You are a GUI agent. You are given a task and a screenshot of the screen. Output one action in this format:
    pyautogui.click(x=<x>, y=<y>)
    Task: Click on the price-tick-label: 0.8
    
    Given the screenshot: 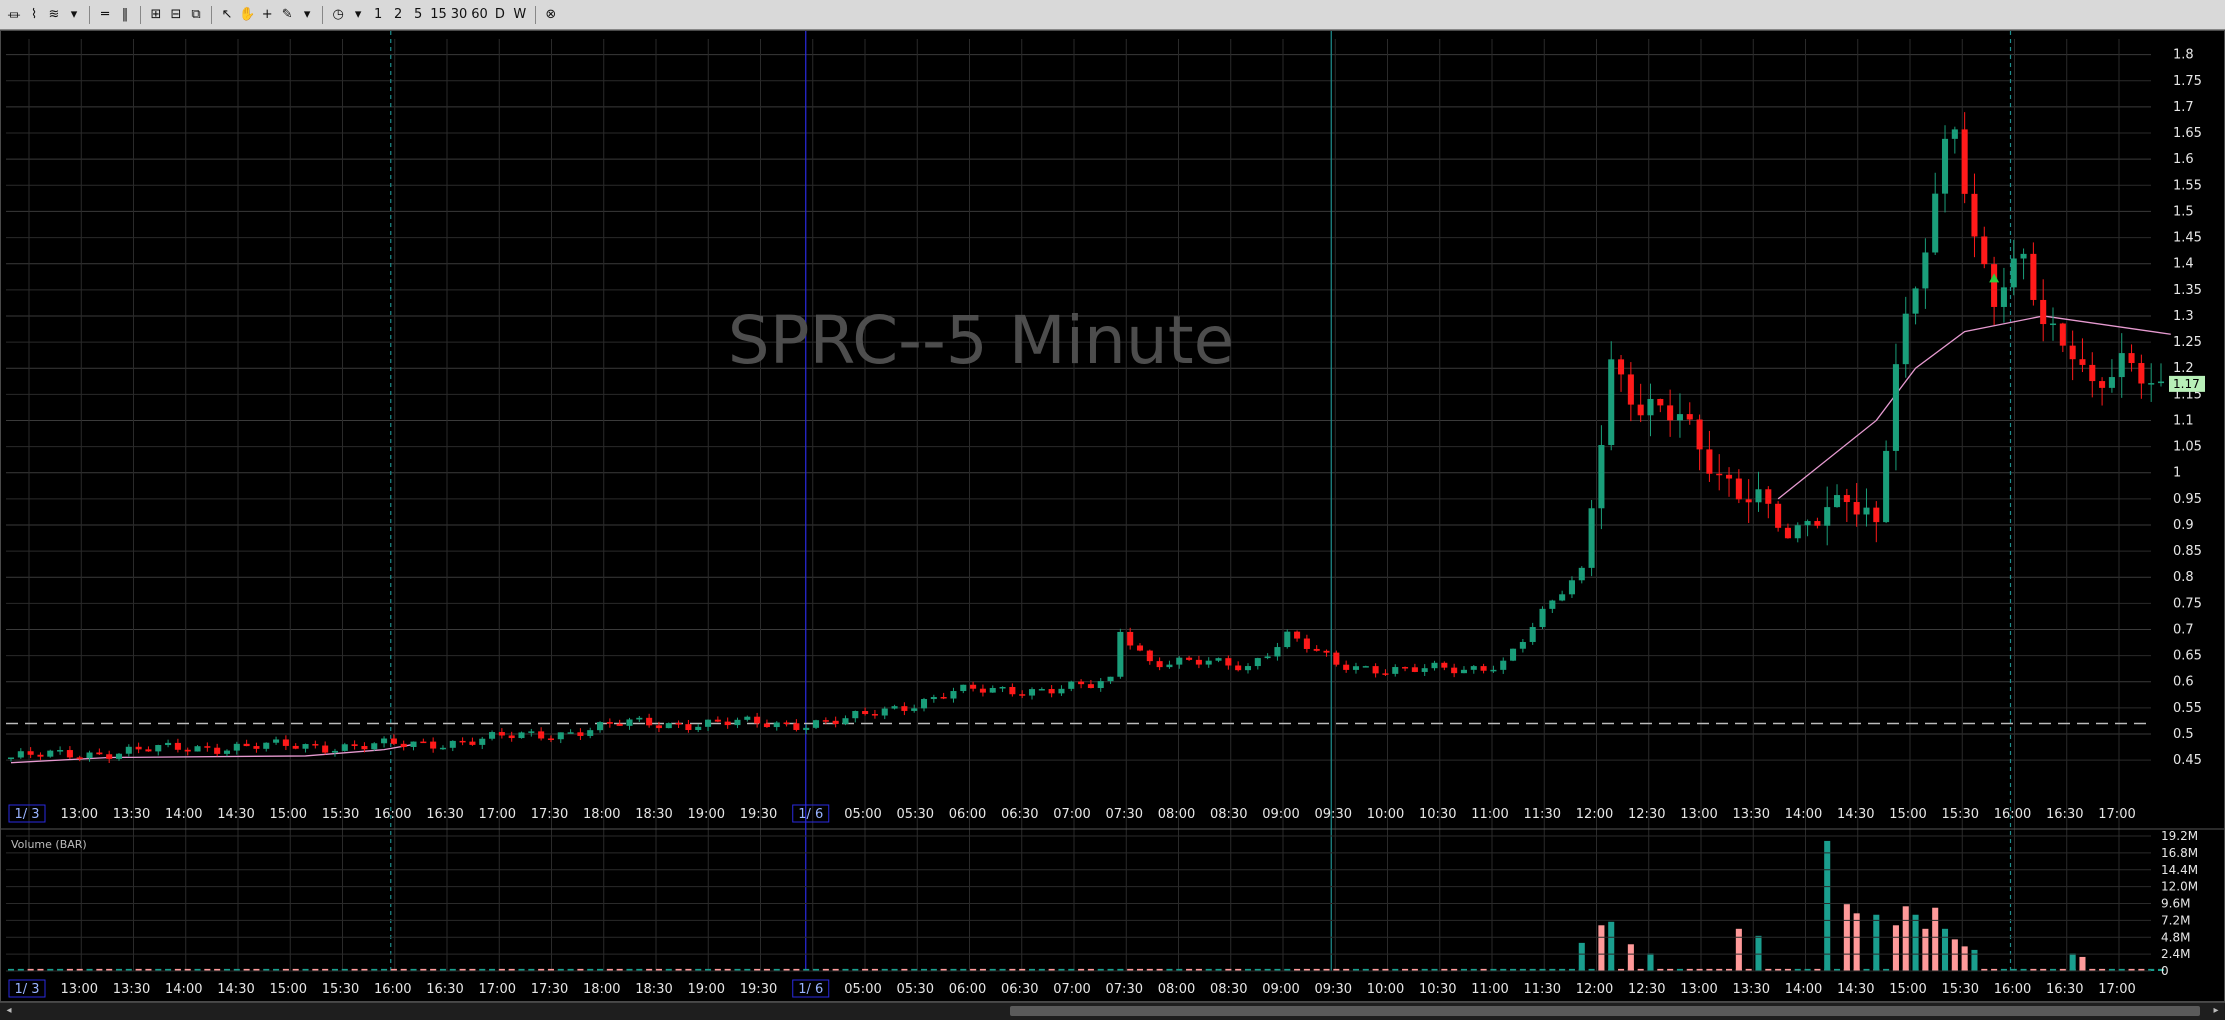 What is the action you would take?
    pyautogui.click(x=2183, y=577)
    